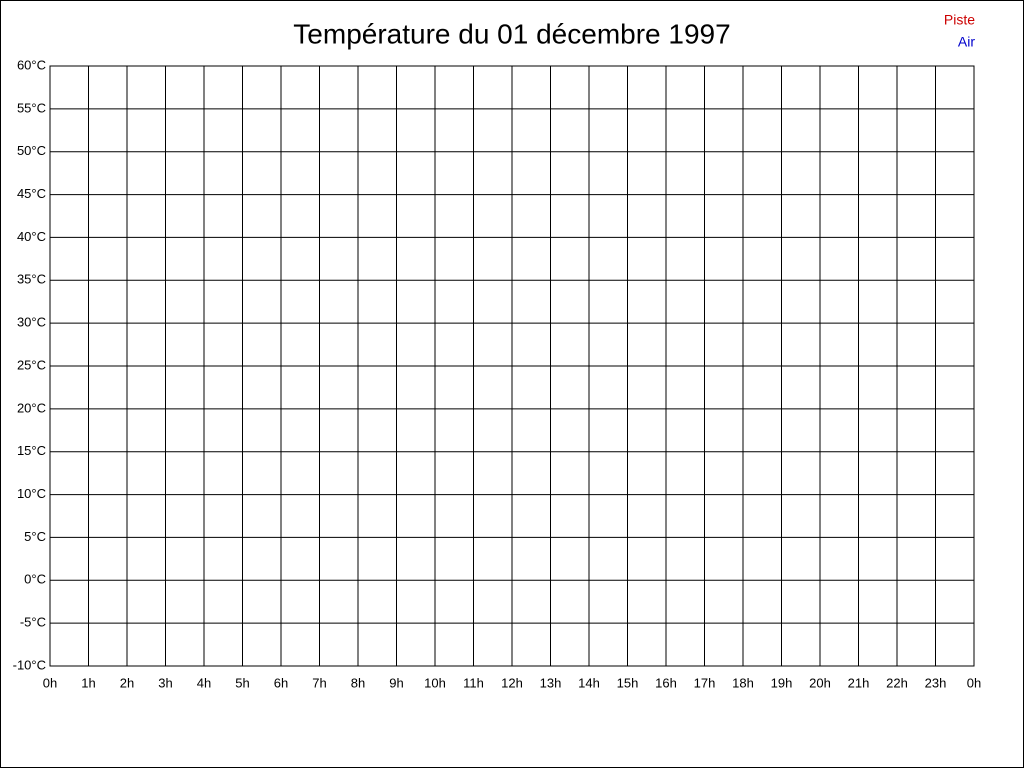 This screenshot has width=1024, height=768. I want to click on x-tick-label: 3h, so click(165, 682).